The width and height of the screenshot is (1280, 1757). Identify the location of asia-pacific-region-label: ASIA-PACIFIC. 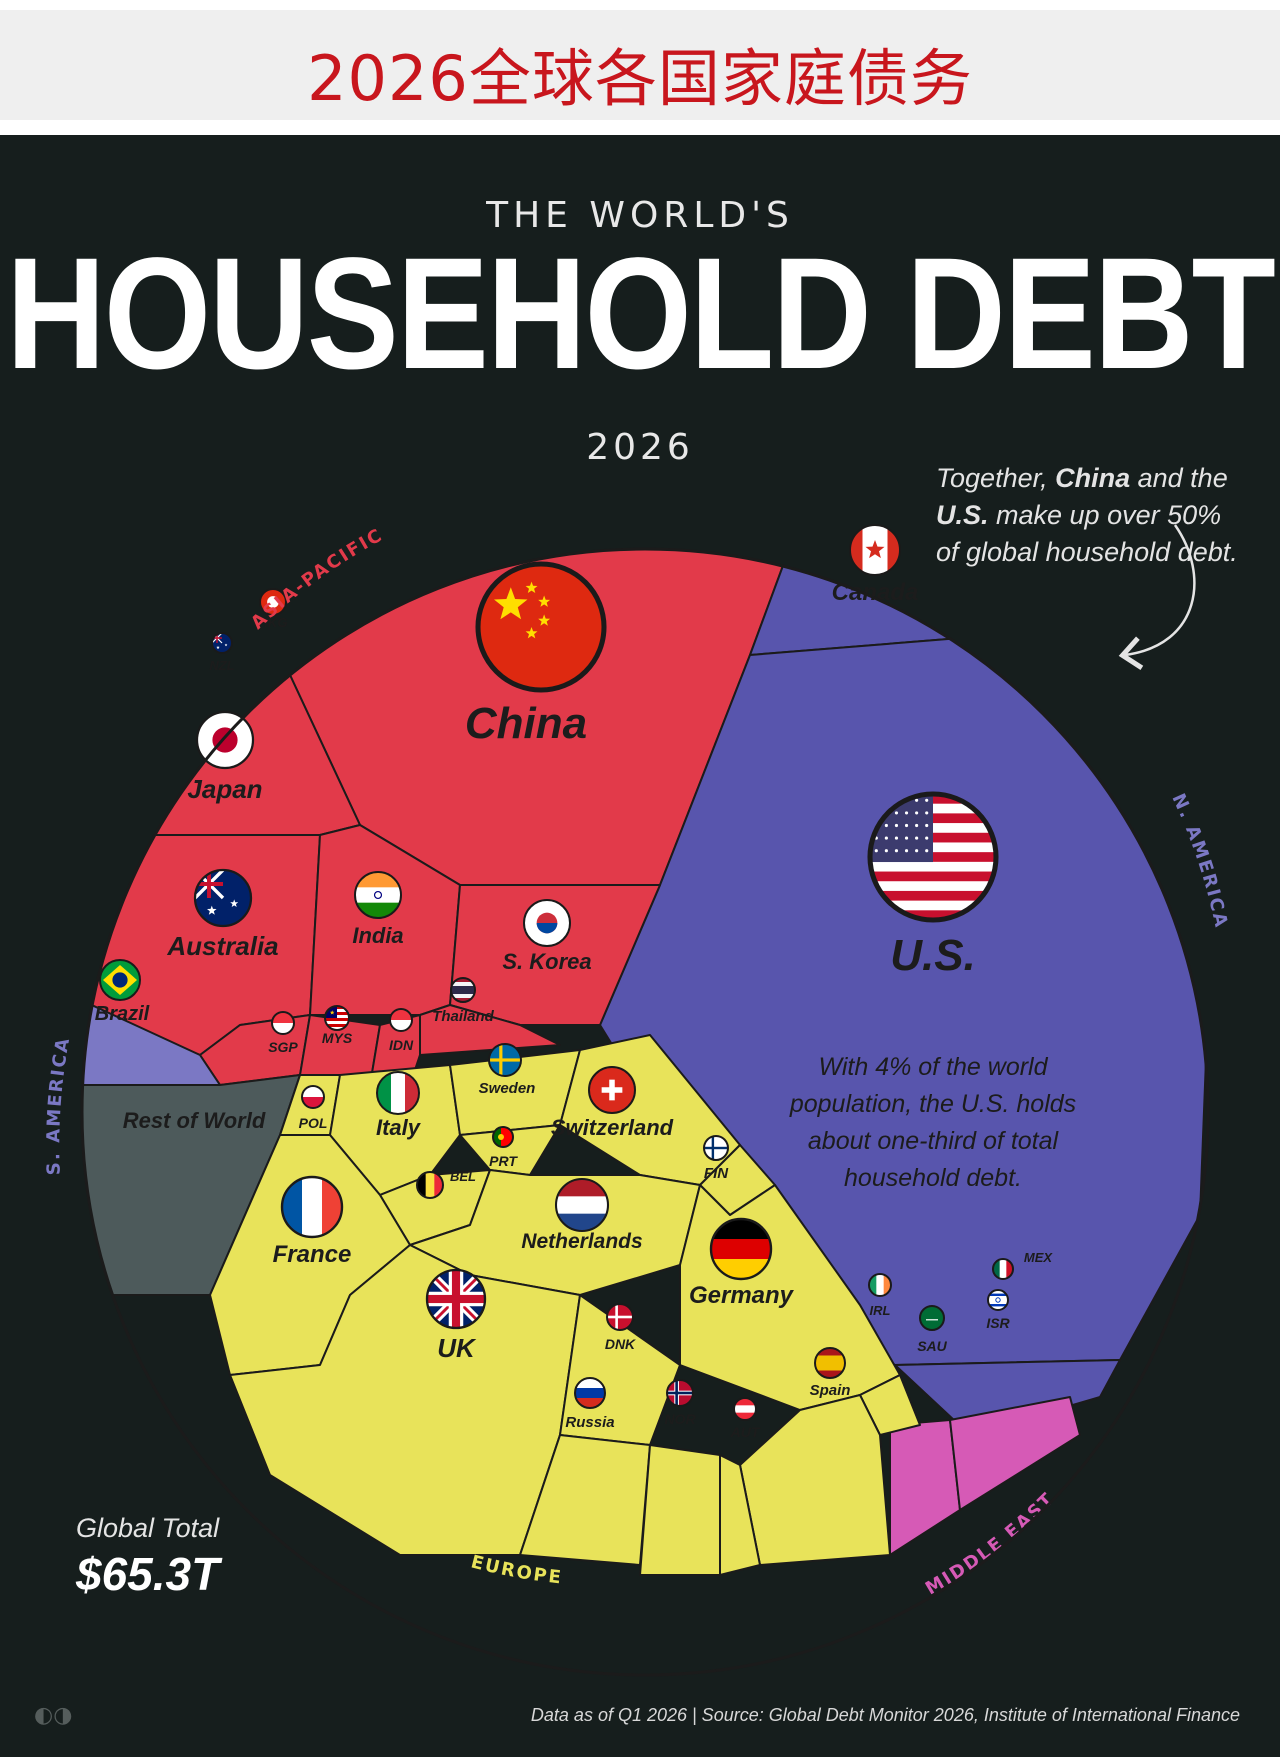
(317, 578).